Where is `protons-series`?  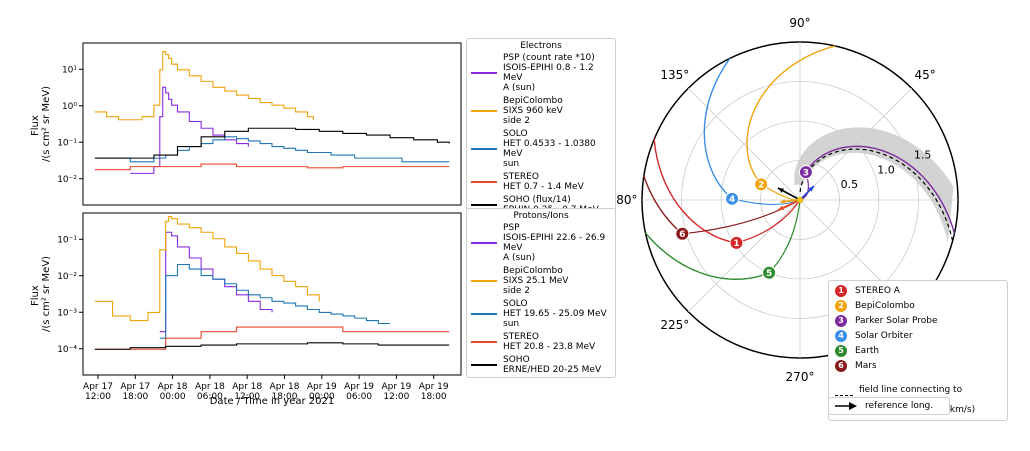 protons-series is located at coordinates (272, 283).